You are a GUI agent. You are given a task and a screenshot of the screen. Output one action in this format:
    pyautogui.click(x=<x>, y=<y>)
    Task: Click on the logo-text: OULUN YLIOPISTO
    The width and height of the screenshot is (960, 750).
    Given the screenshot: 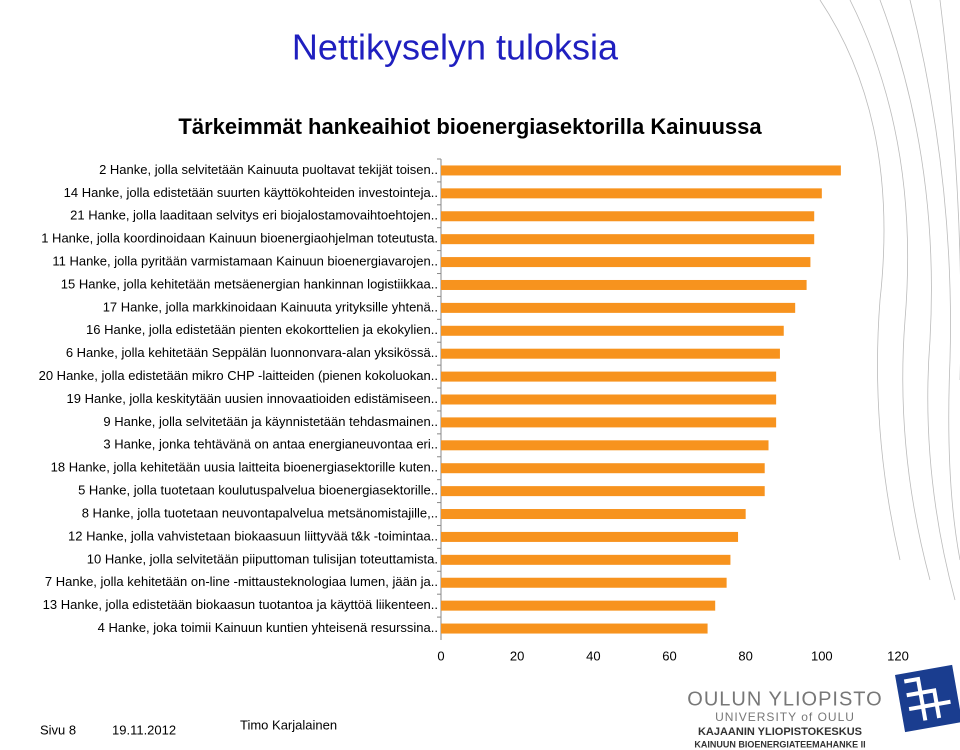 What is the action you would take?
    pyautogui.click(x=784, y=699)
    